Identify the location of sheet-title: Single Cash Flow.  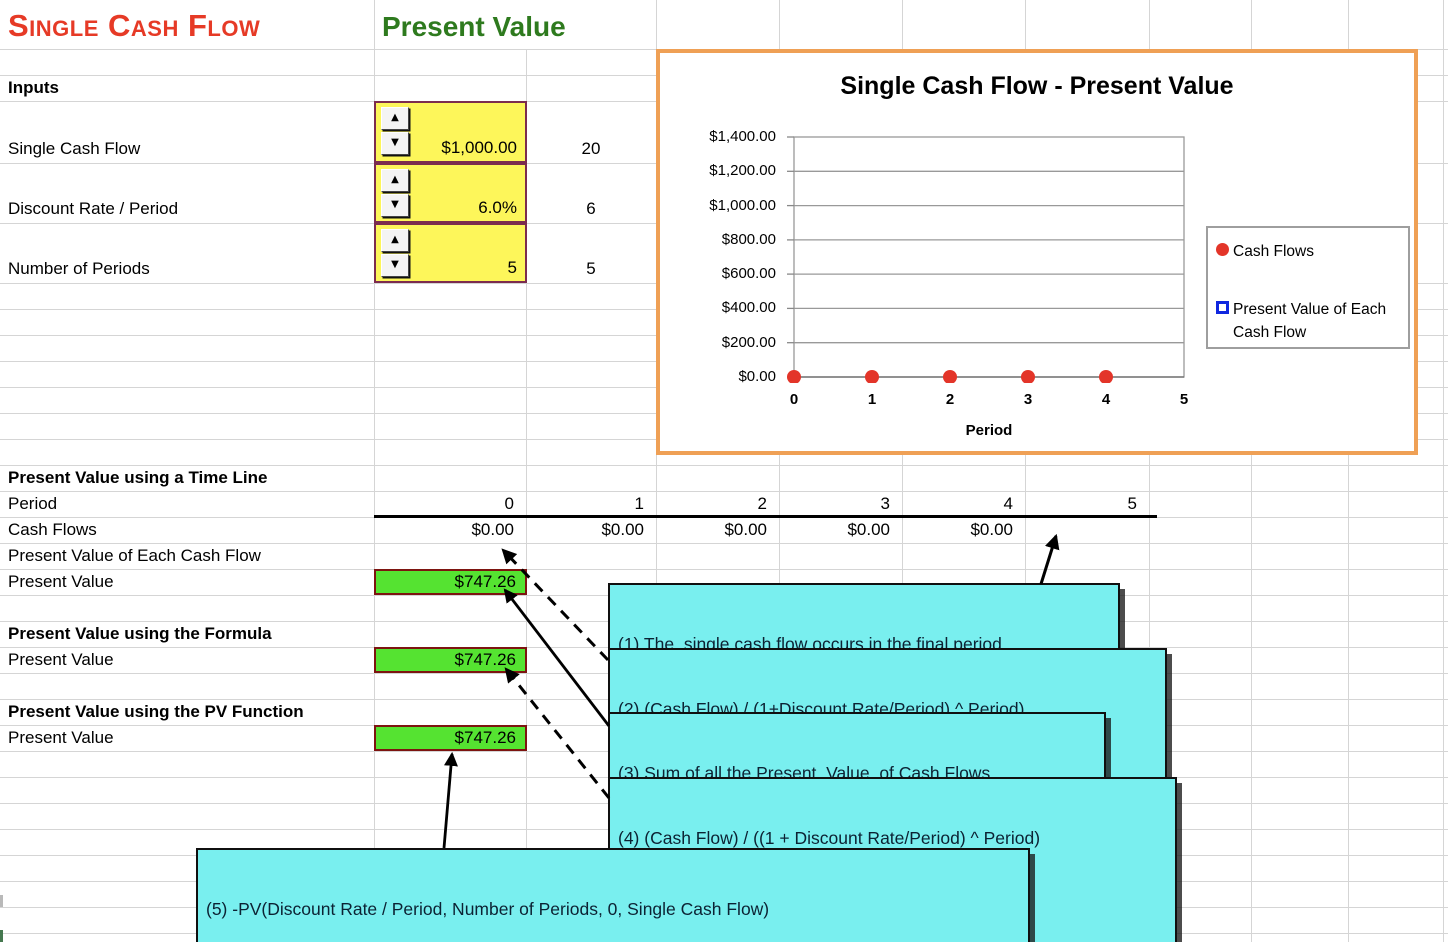
(134, 25).